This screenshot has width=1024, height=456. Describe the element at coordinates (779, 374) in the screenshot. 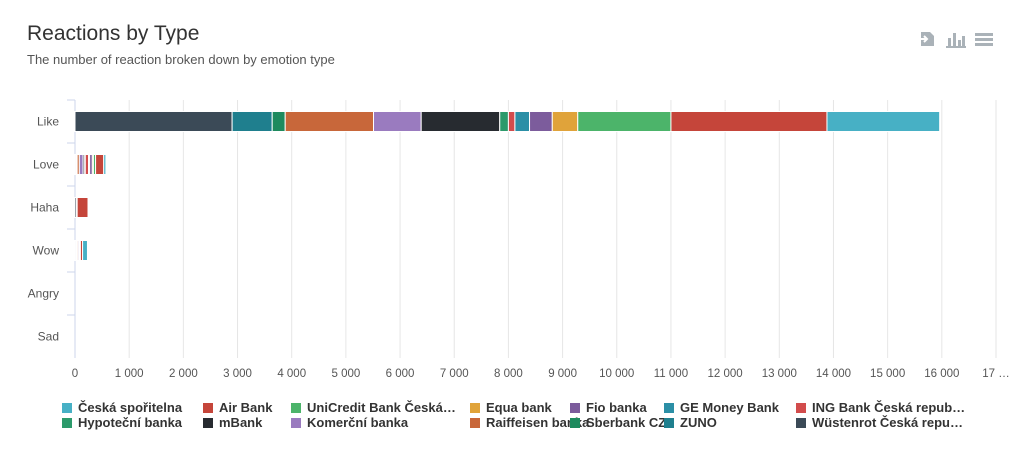

I see `x-tick-label: 13 000` at that location.